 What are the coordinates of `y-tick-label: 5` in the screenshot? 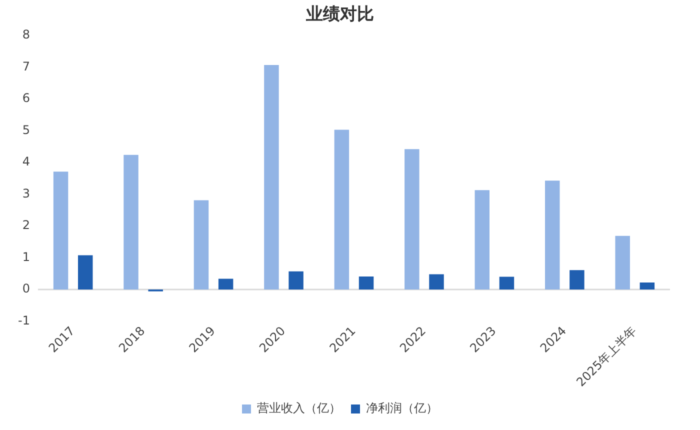 It's located at (26, 129).